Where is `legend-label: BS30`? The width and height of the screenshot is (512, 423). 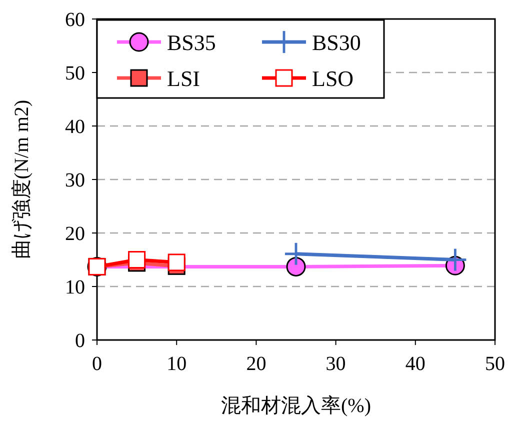
legend-label: BS30 is located at coordinates (336, 42).